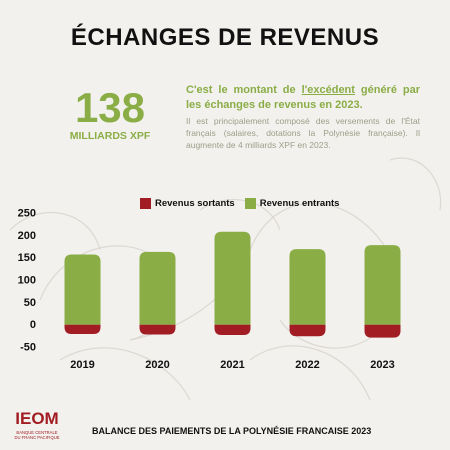 This screenshot has height=450, width=450. Describe the element at coordinates (382, 285) in the screenshot. I see `bar-incoming-2023` at that location.